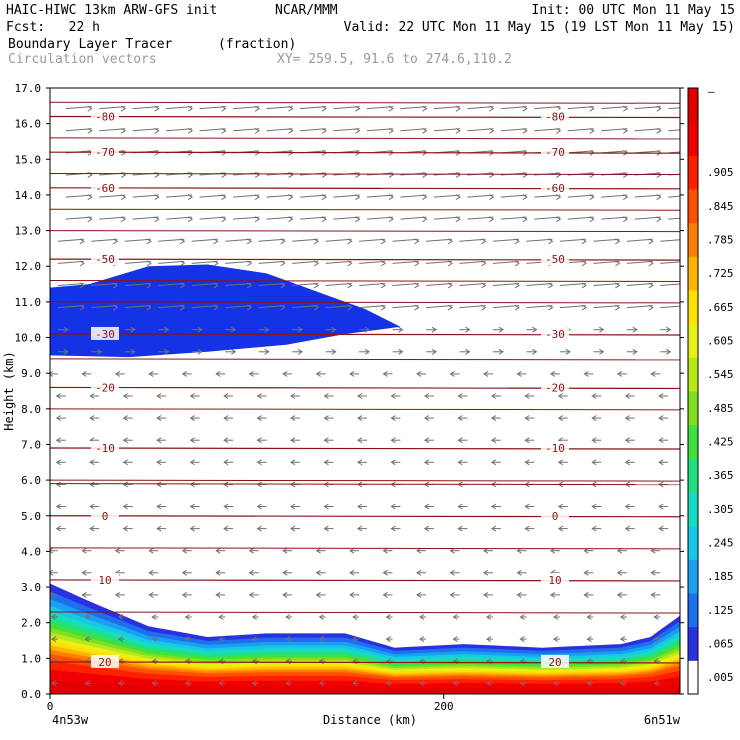 This screenshot has height=740, width=740. Describe the element at coordinates (370, 720) in the screenshot. I see `x-axis-title: Distance (km)` at that location.